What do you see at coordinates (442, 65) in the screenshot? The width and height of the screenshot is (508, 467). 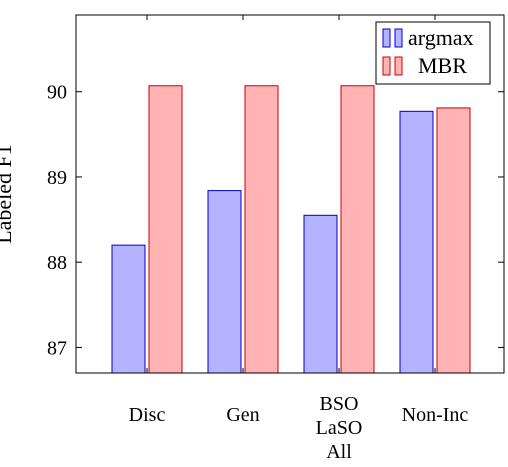 I see `legend-label-mbr: MBR` at bounding box center [442, 65].